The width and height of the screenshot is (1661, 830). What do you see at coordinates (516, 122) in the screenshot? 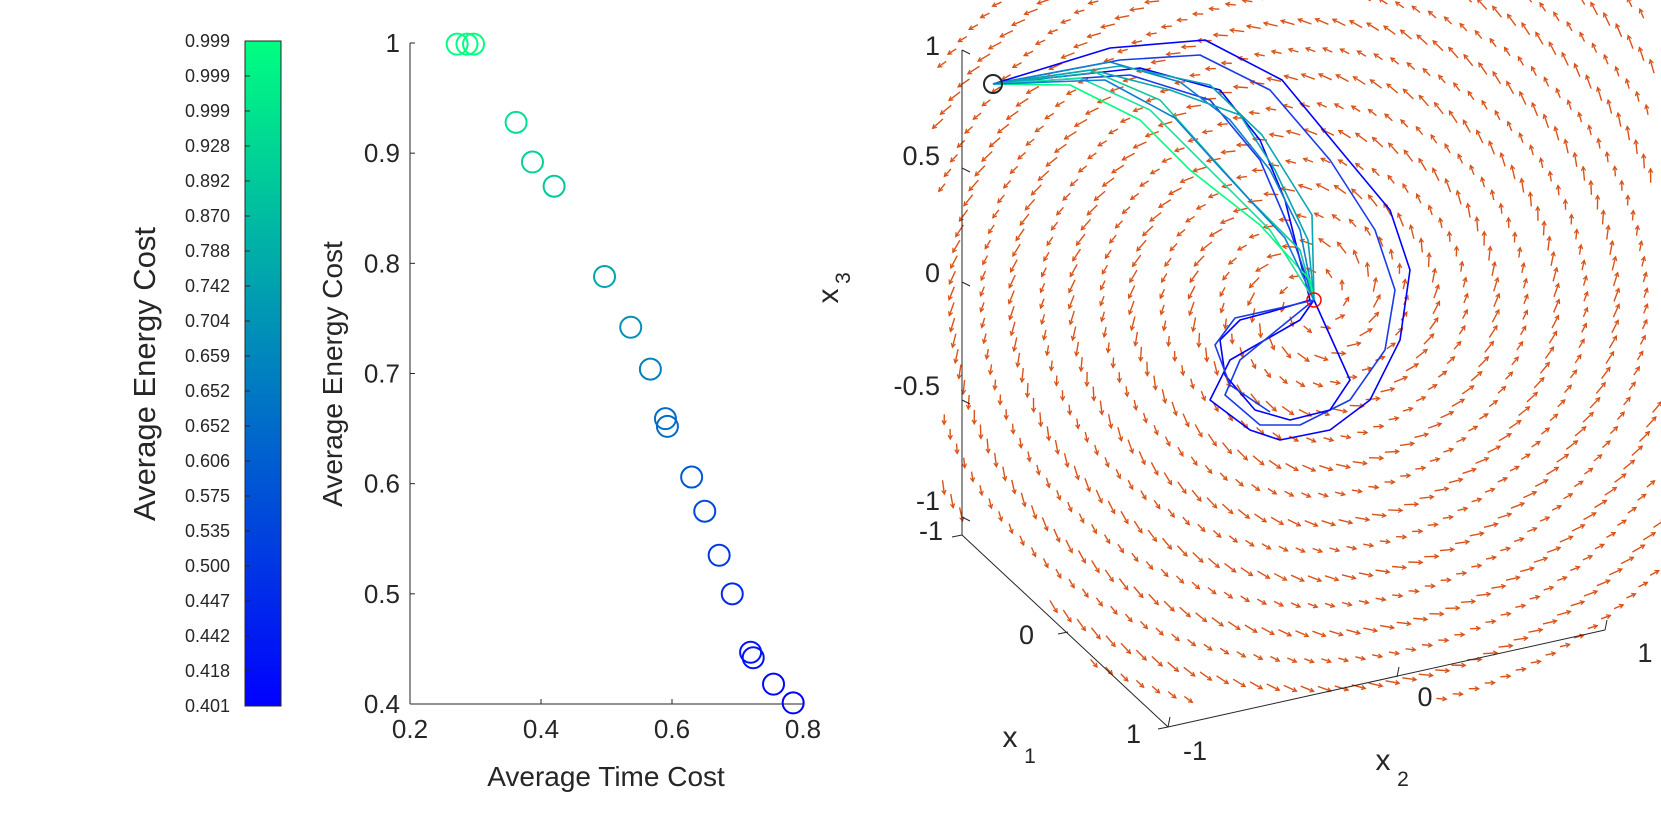
I see `scatter-point` at bounding box center [516, 122].